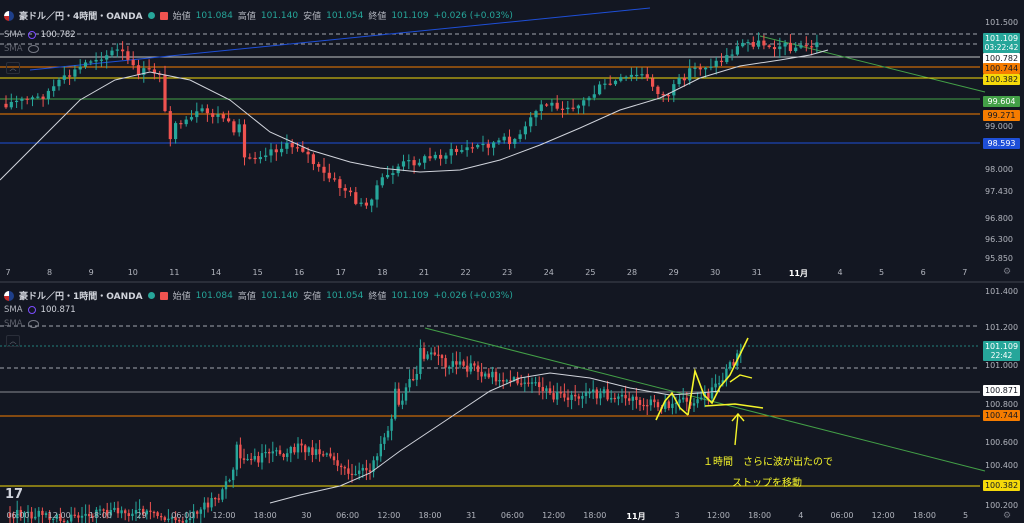 The height and width of the screenshot is (523, 1024). Describe the element at coordinates (842, 515) in the screenshot. I see `x-tick: 06:00` at that location.